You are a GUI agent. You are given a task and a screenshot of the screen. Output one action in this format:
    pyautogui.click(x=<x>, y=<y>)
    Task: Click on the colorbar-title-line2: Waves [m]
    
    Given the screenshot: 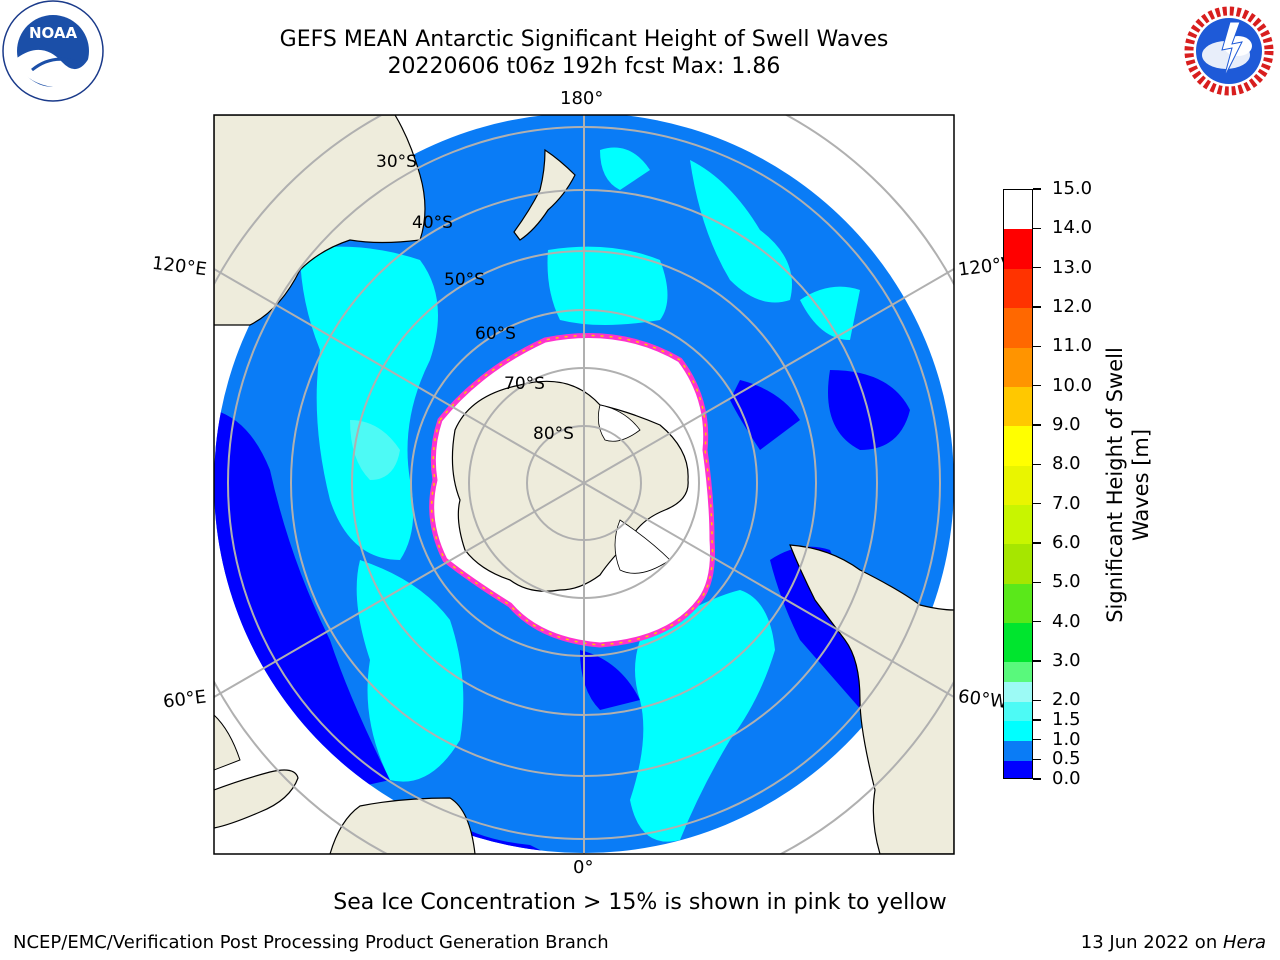 What is the action you would take?
    pyautogui.click(x=1141, y=485)
    